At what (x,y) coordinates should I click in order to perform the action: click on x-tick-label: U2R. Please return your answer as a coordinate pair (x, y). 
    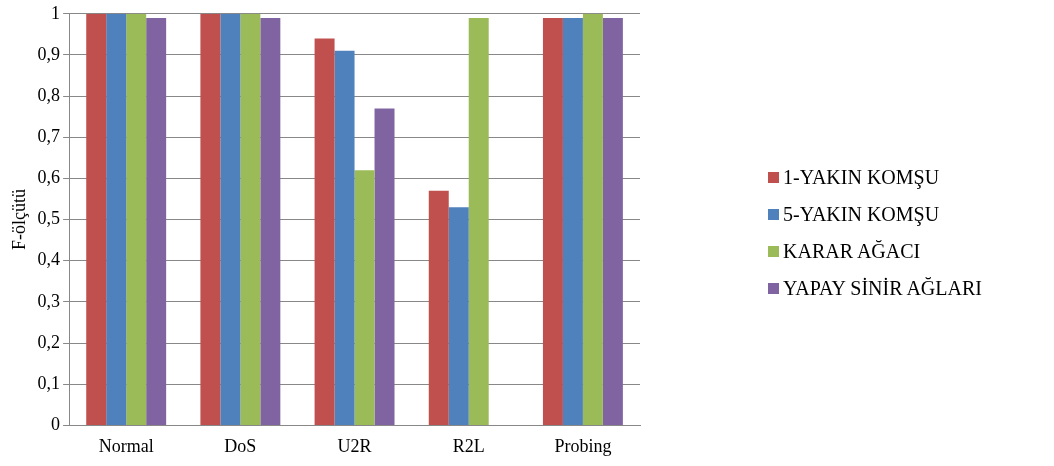
    Looking at the image, I should click on (354, 445).